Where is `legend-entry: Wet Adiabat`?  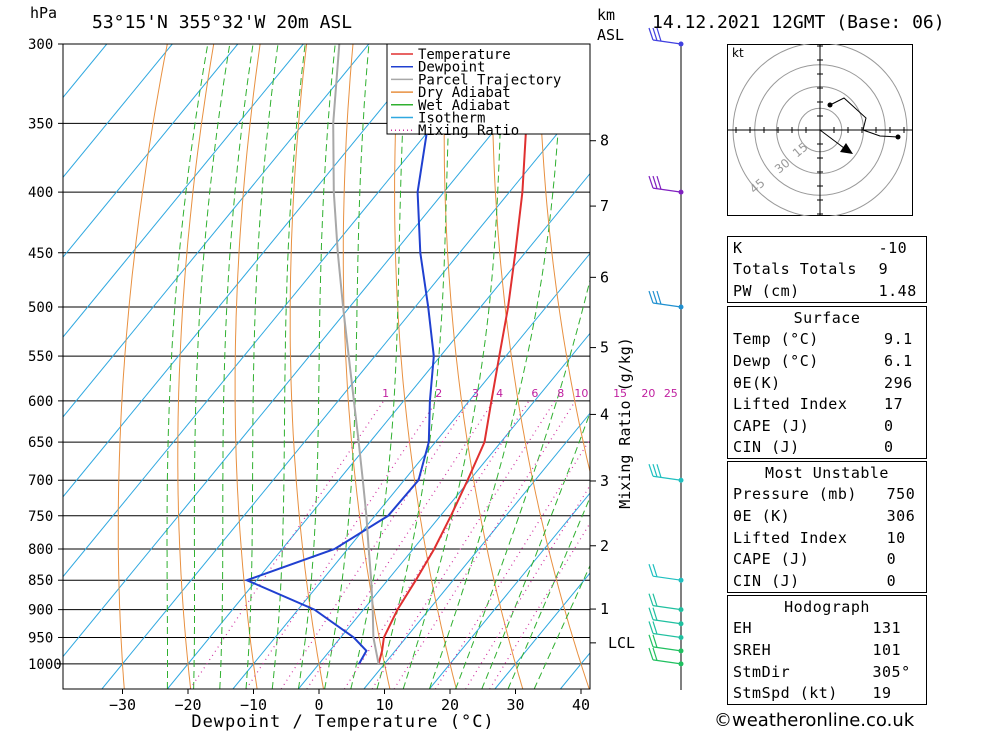 legend-entry: Wet Adiabat is located at coordinates (464, 106).